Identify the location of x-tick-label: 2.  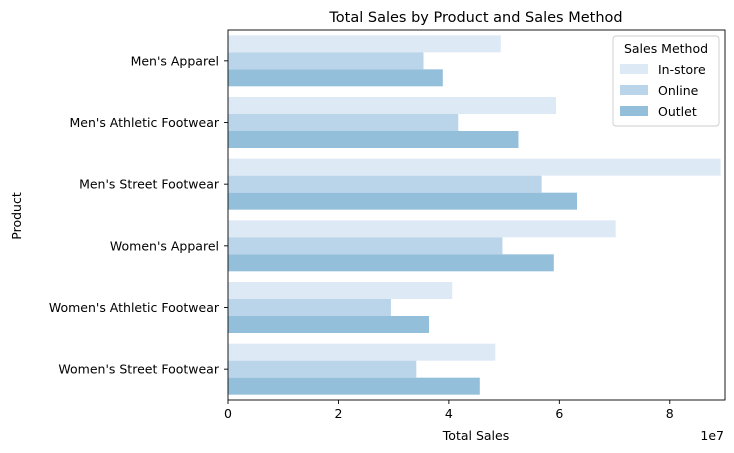
(338, 413).